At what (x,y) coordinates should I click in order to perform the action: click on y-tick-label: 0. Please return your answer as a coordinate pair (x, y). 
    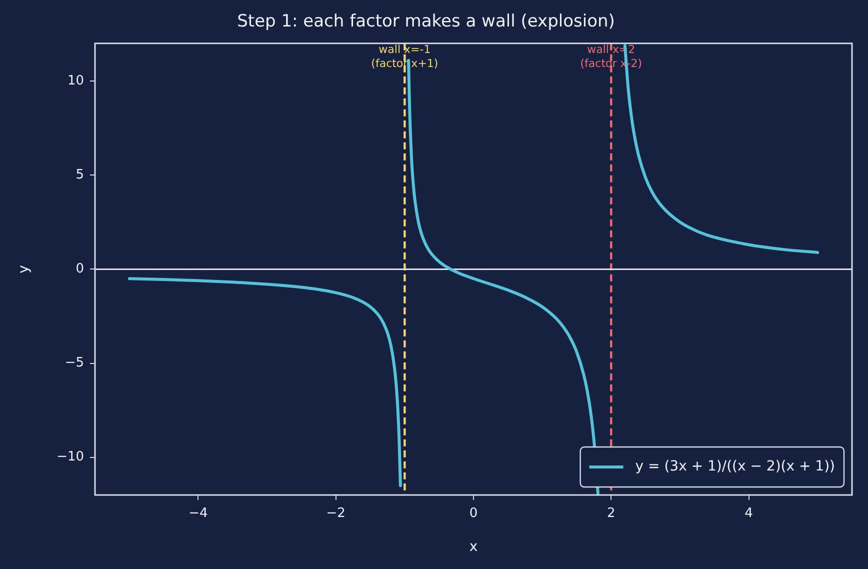
    Looking at the image, I should click on (80, 269).